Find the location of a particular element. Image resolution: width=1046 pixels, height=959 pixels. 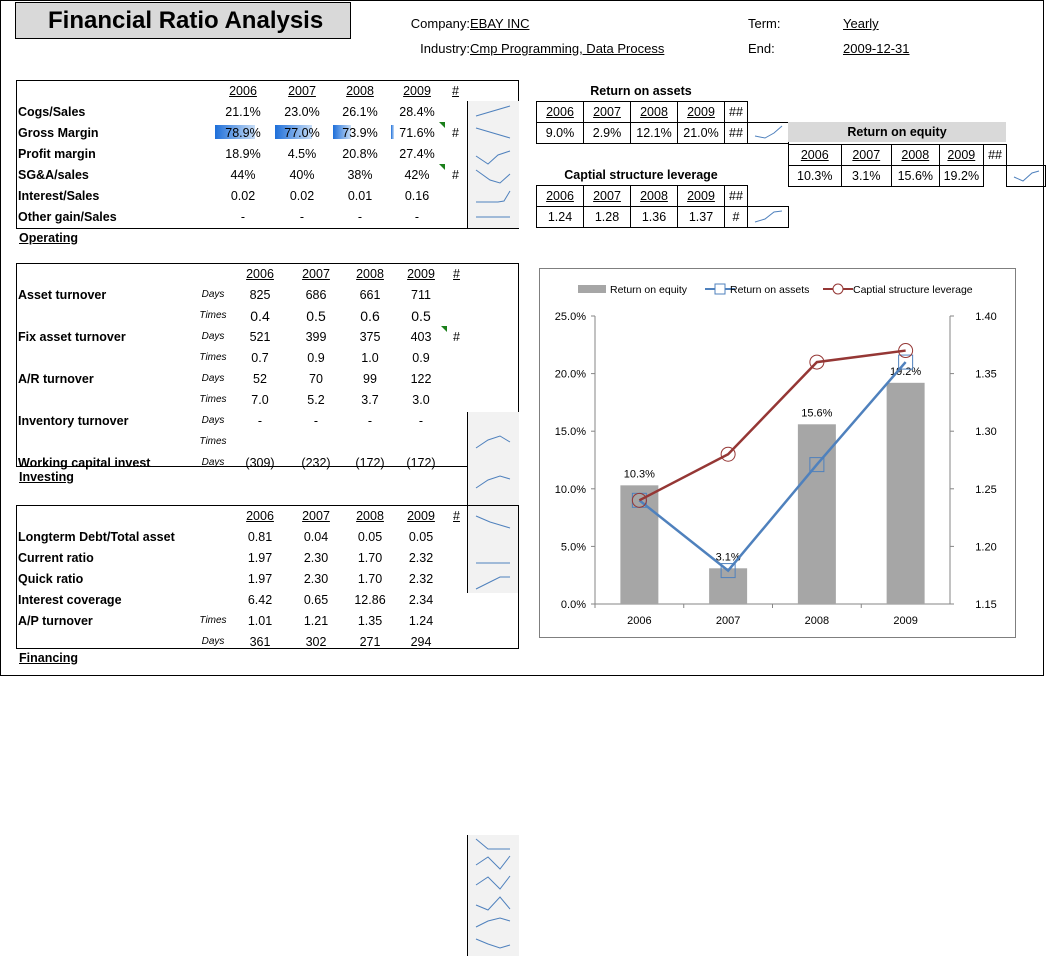

cell: 0.4 is located at coordinates (260, 315).